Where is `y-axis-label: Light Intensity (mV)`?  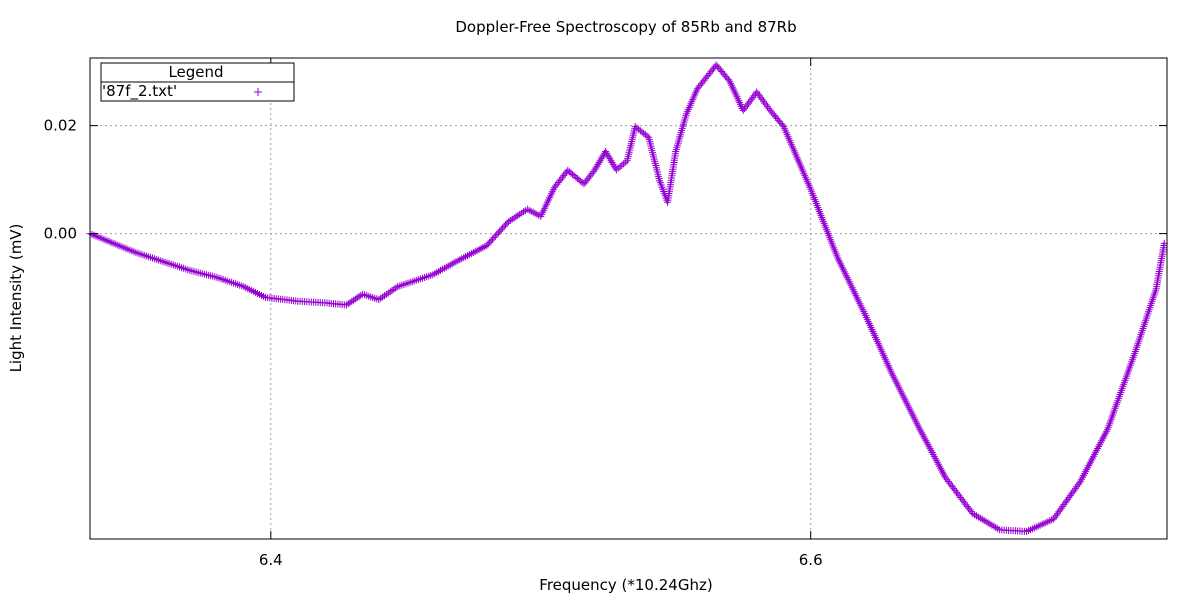 y-axis-label: Light Intensity (mV) is located at coordinates (16, 298).